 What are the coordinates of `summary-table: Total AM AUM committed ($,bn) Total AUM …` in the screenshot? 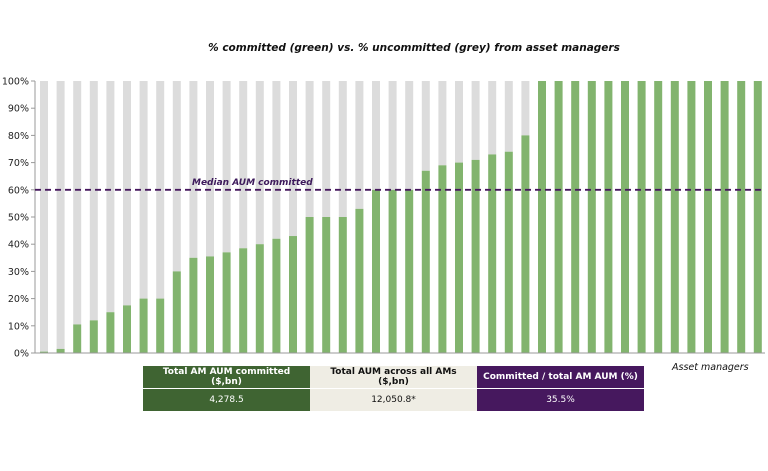 It's located at (393, 388).